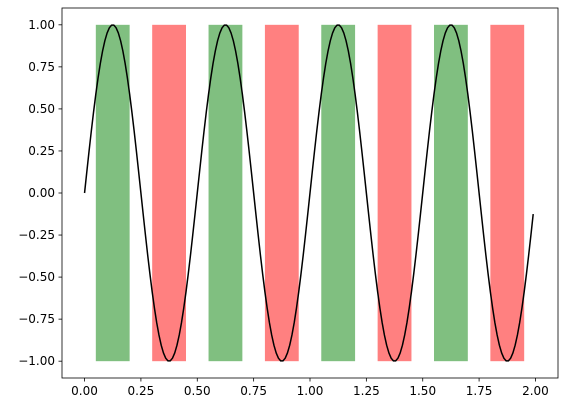  Describe the element at coordinates (535, 391) in the screenshot. I see `x-tick-label-9: 2.00` at that location.